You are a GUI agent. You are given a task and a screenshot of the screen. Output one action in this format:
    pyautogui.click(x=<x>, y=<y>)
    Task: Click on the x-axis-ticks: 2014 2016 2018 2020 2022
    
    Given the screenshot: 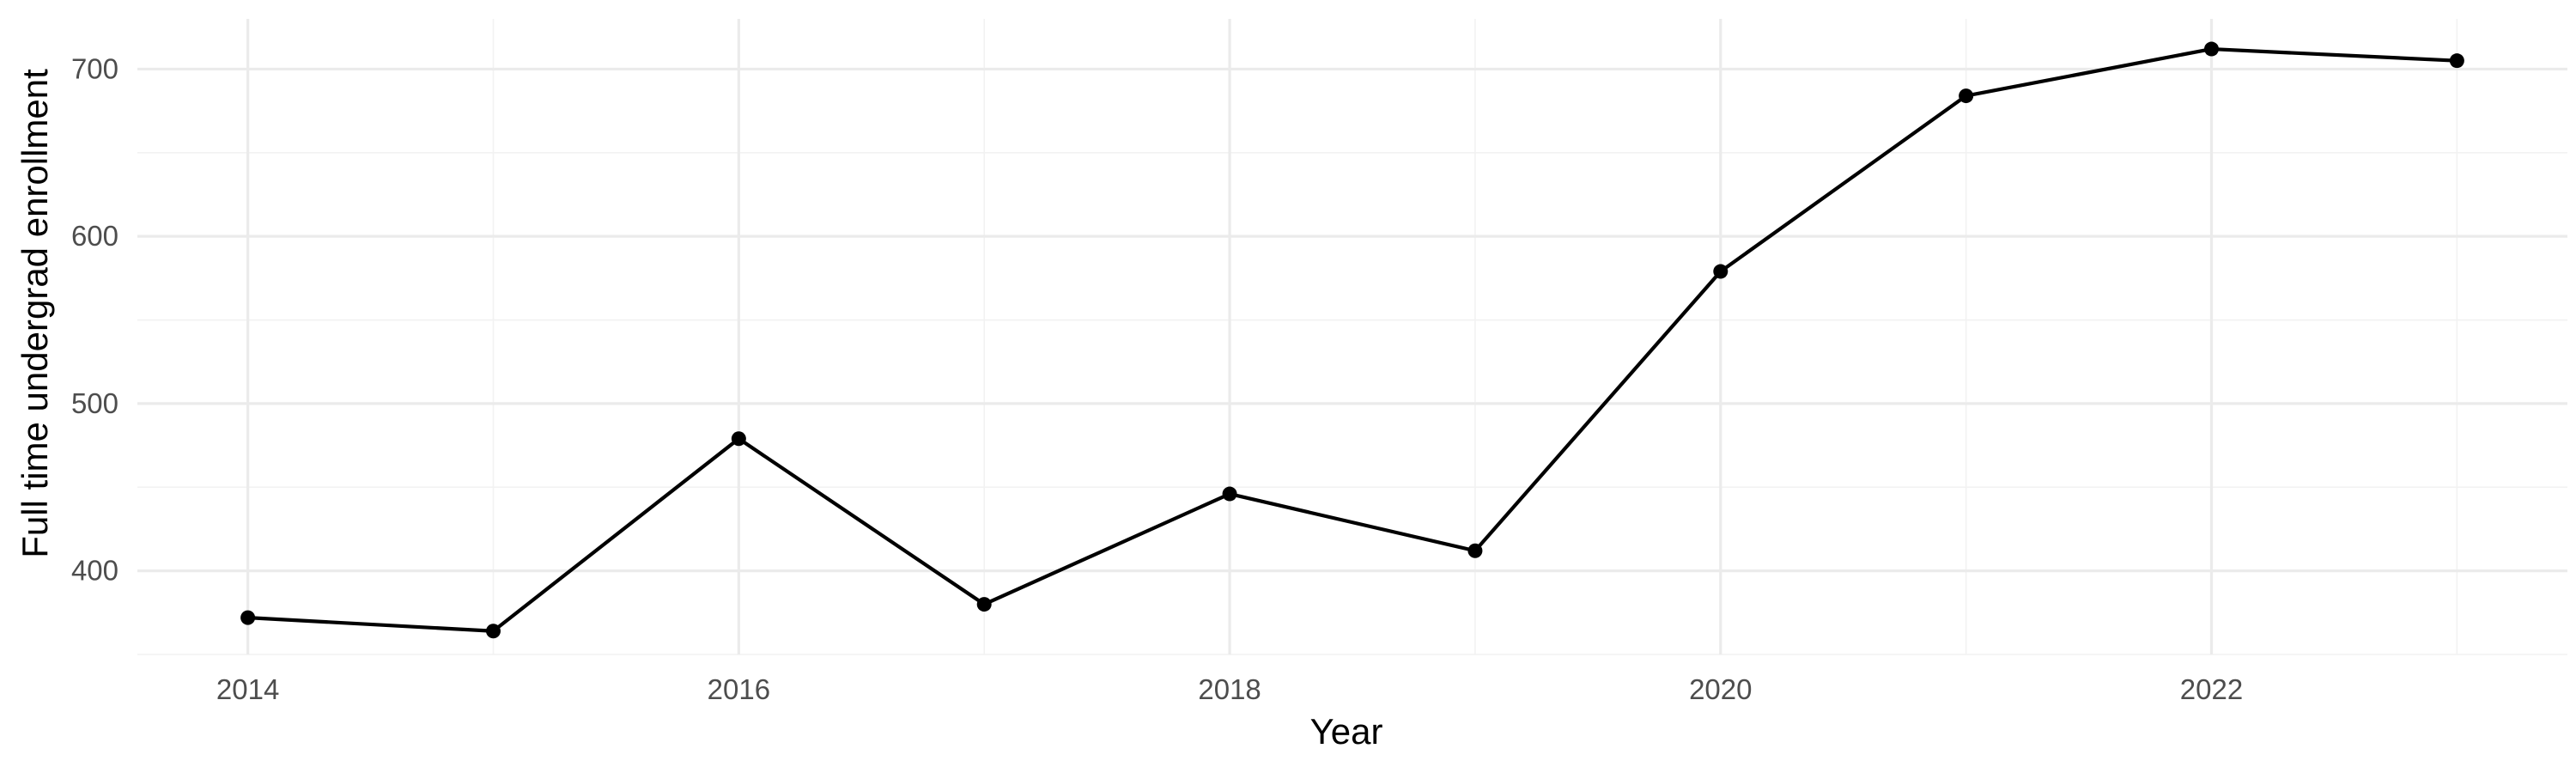 What is the action you would take?
    pyautogui.click(x=1229, y=689)
    